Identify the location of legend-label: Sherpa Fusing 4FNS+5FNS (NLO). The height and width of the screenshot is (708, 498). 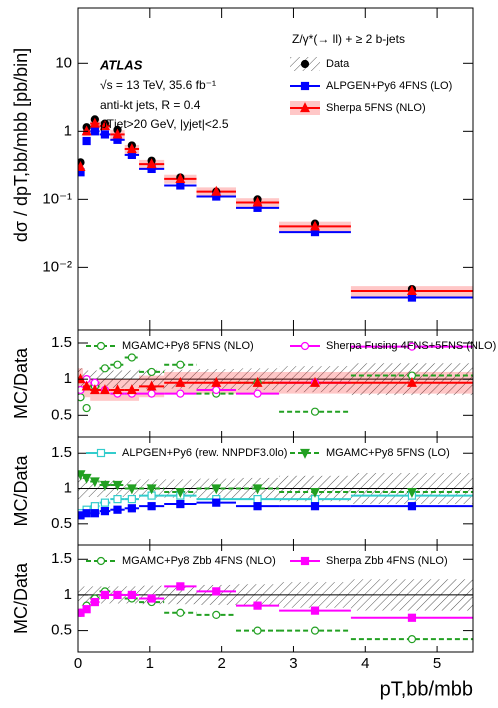
(411, 346).